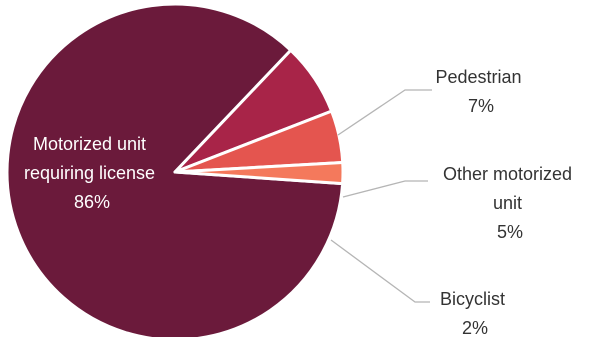 The width and height of the screenshot is (595, 337). I want to click on slice-label-other-motorized-unit: Other motorized unit 5%, so click(510, 203).